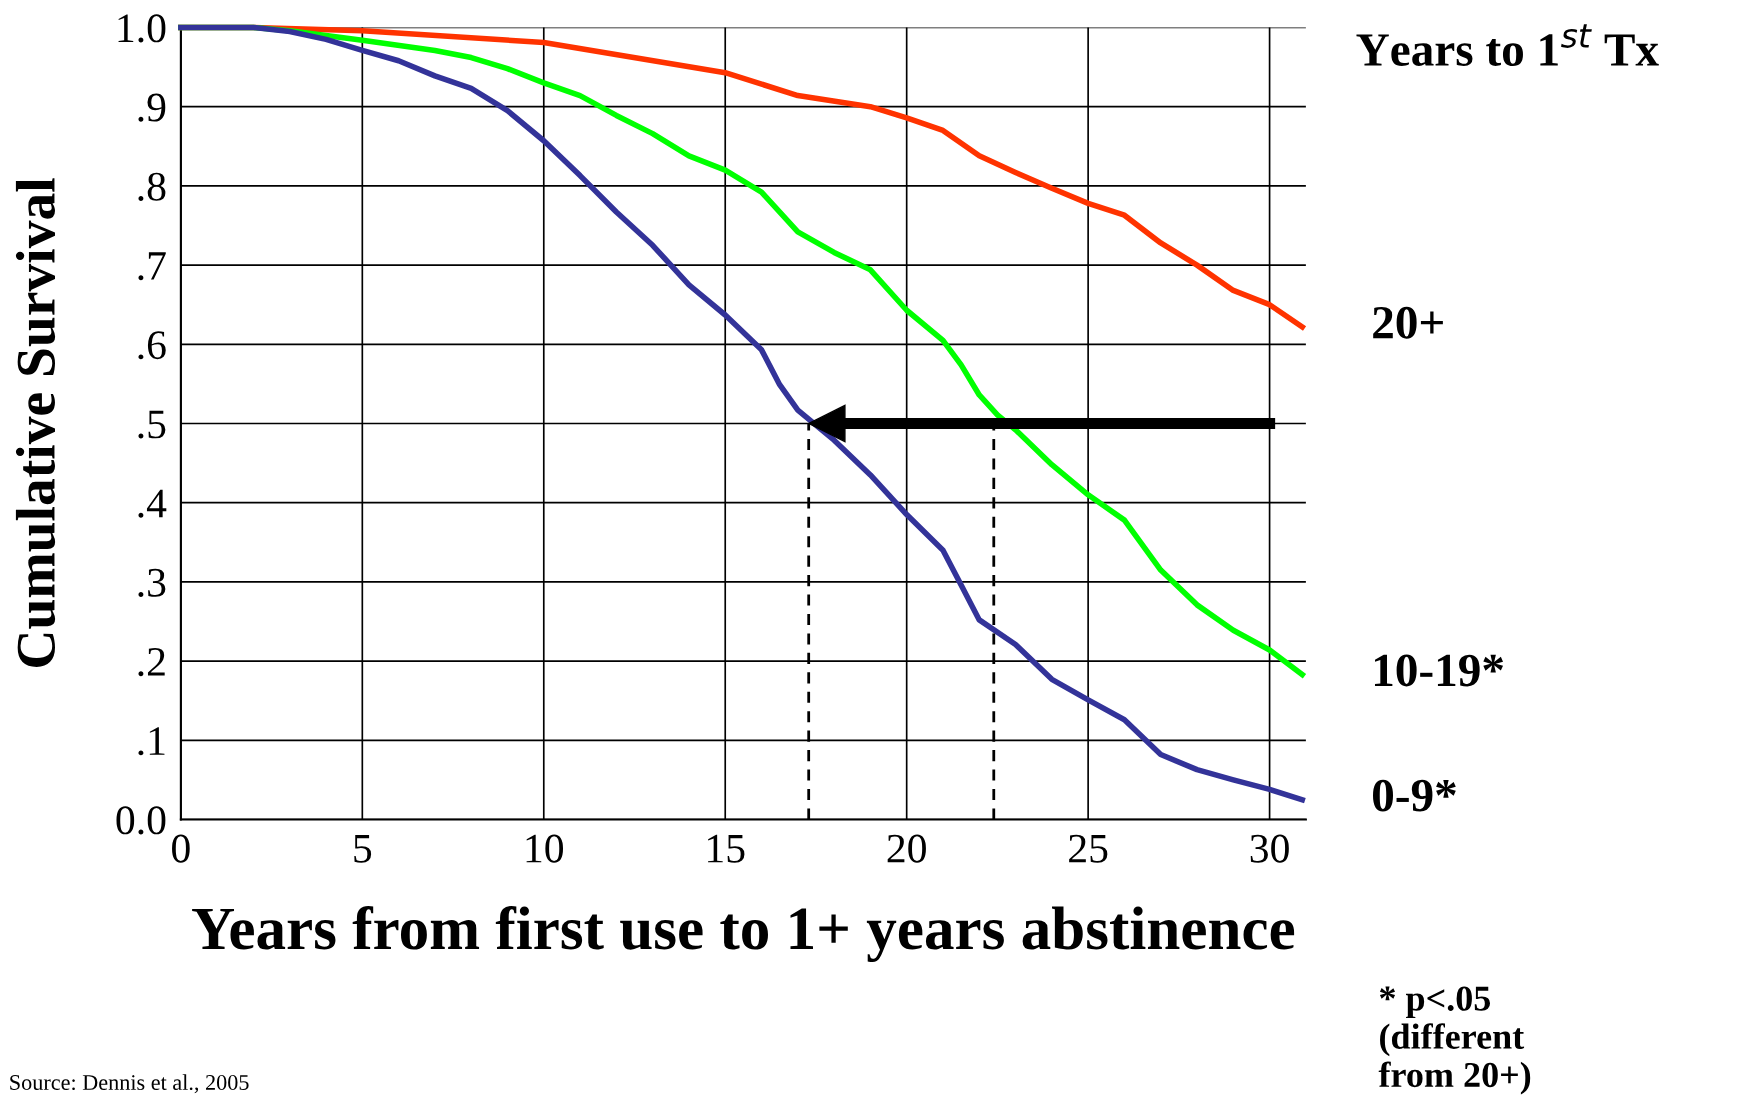  Describe the element at coordinates (743, 934) in the screenshot. I see `x-axis-title: Years from first use to 1+ years abstinence` at that location.